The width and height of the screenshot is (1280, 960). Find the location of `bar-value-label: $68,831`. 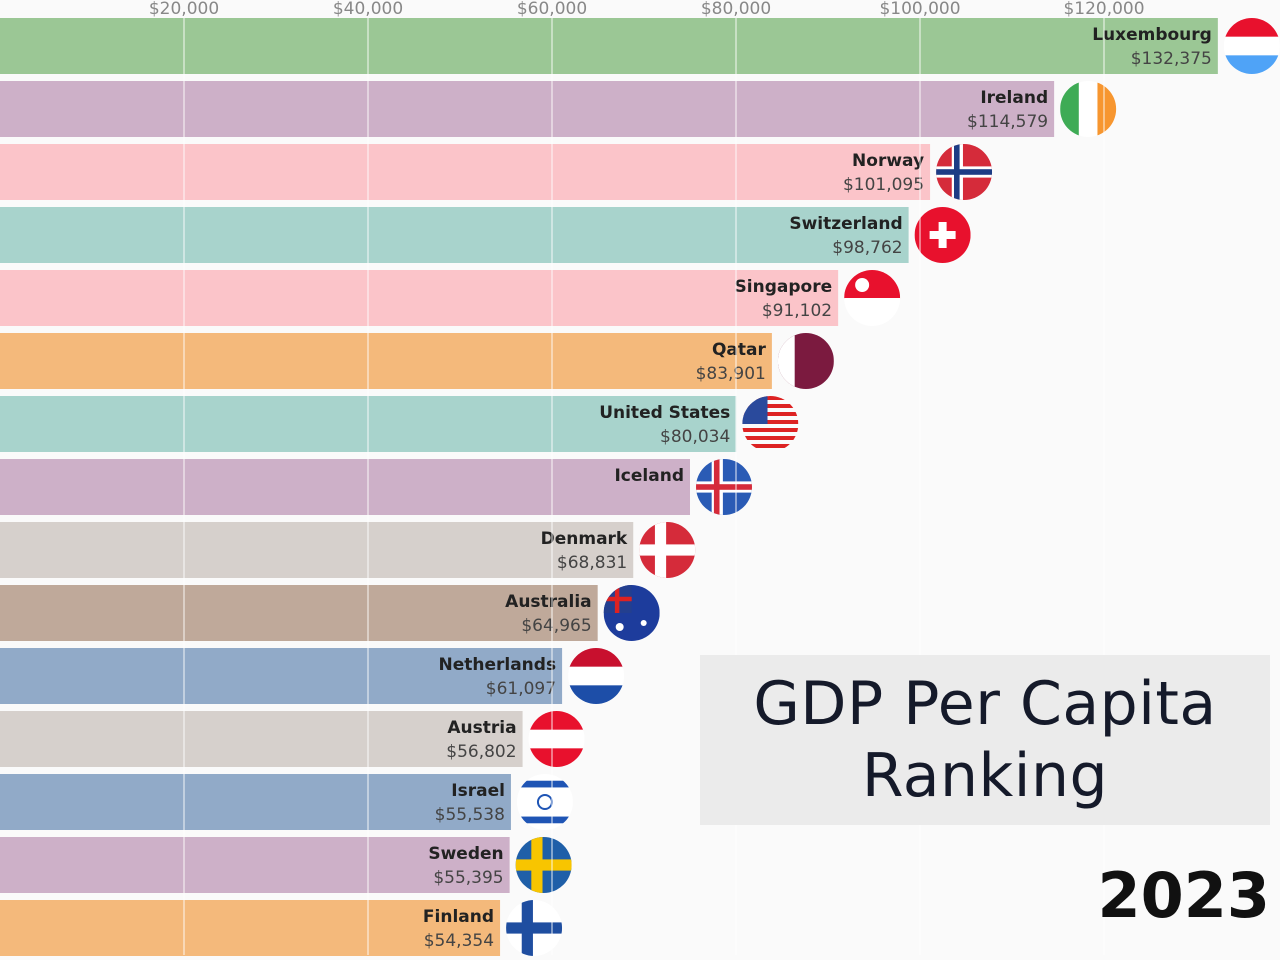

bar-value-label: $68,831 is located at coordinates (592, 563).